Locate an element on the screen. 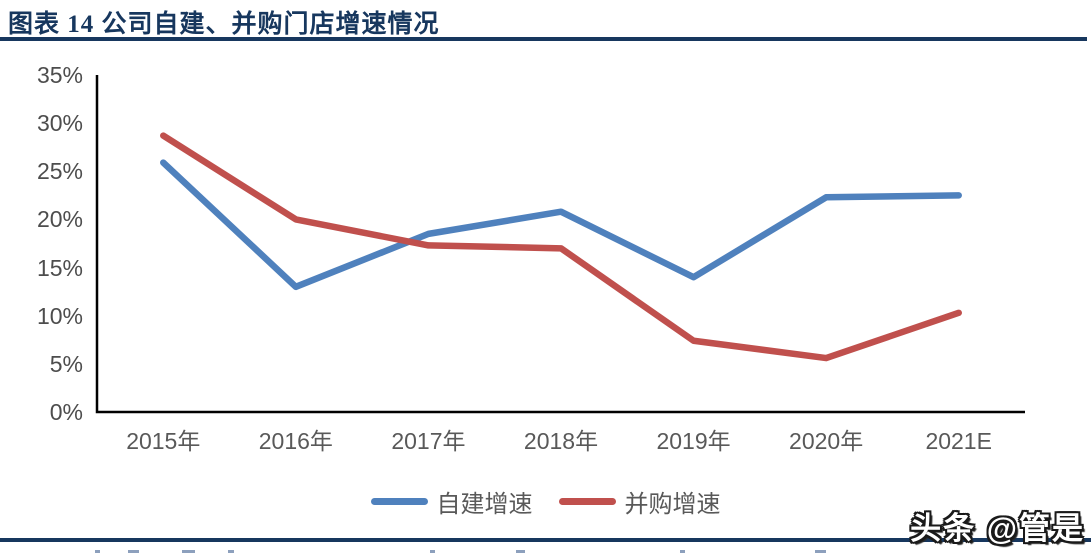  legend-label-0: 自建增速 is located at coordinates (484, 504).